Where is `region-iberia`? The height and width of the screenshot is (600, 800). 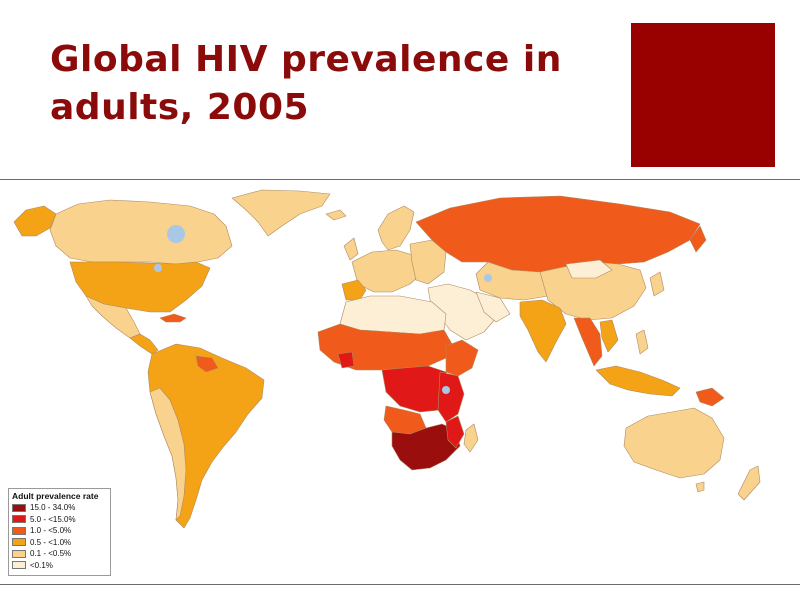
region-iberia is located at coordinates (354, 290).